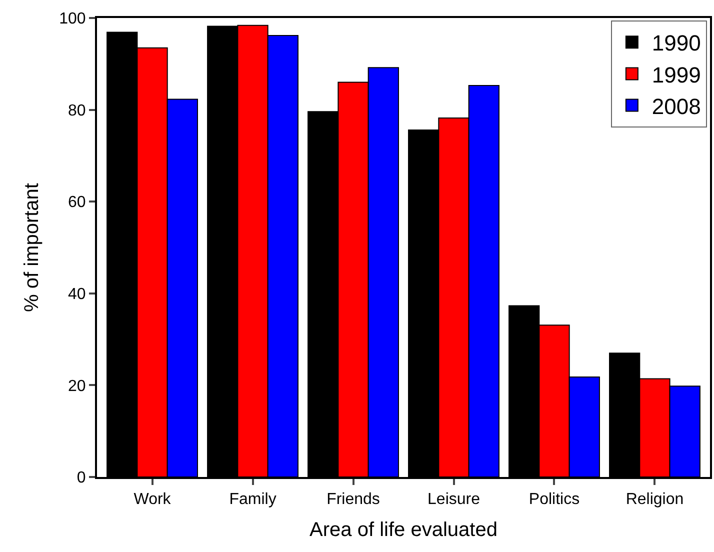 This screenshot has height=552, width=714. What do you see at coordinates (353, 499) in the screenshot?
I see `x-tick-label: Friends` at bounding box center [353, 499].